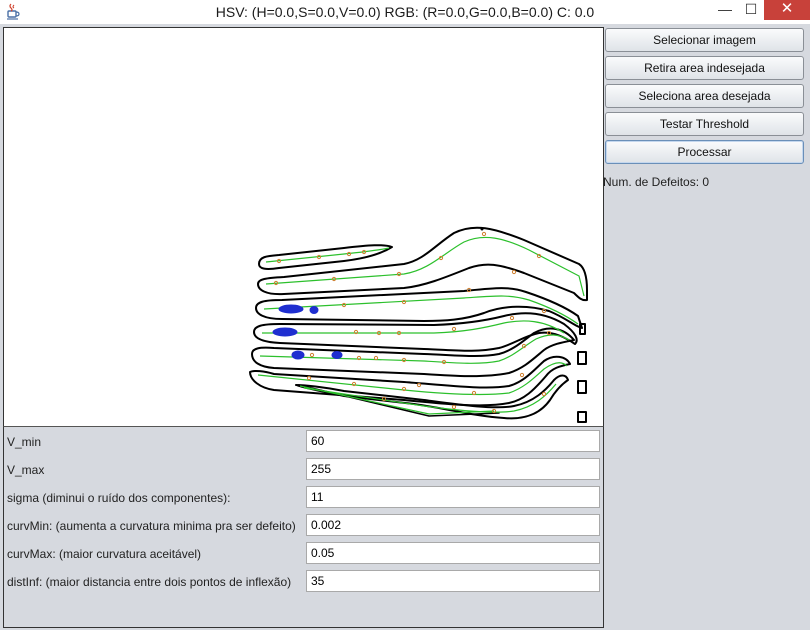  Describe the element at coordinates (704, 40) in the screenshot. I see `select-image-button: Selecionar imagem` at that location.